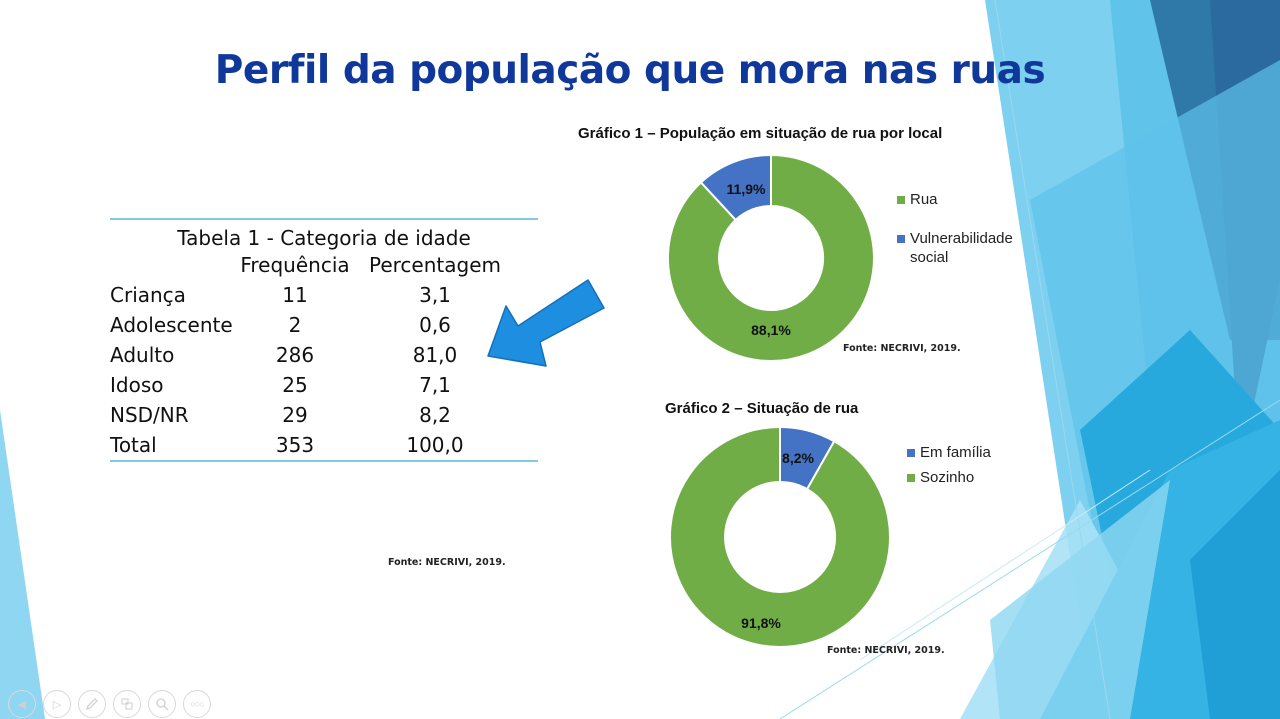 The width and height of the screenshot is (1280, 719). I want to click on chart1-label-rua: 88,1%, so click(771, 330).